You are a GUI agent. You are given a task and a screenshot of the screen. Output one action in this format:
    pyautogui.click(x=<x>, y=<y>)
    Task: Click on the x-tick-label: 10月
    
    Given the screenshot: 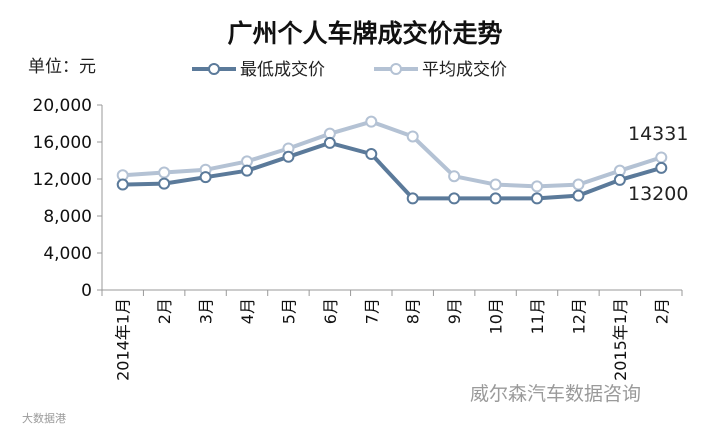 What is the action you would take?
    pyautogui.click(x=496, y=316)
    